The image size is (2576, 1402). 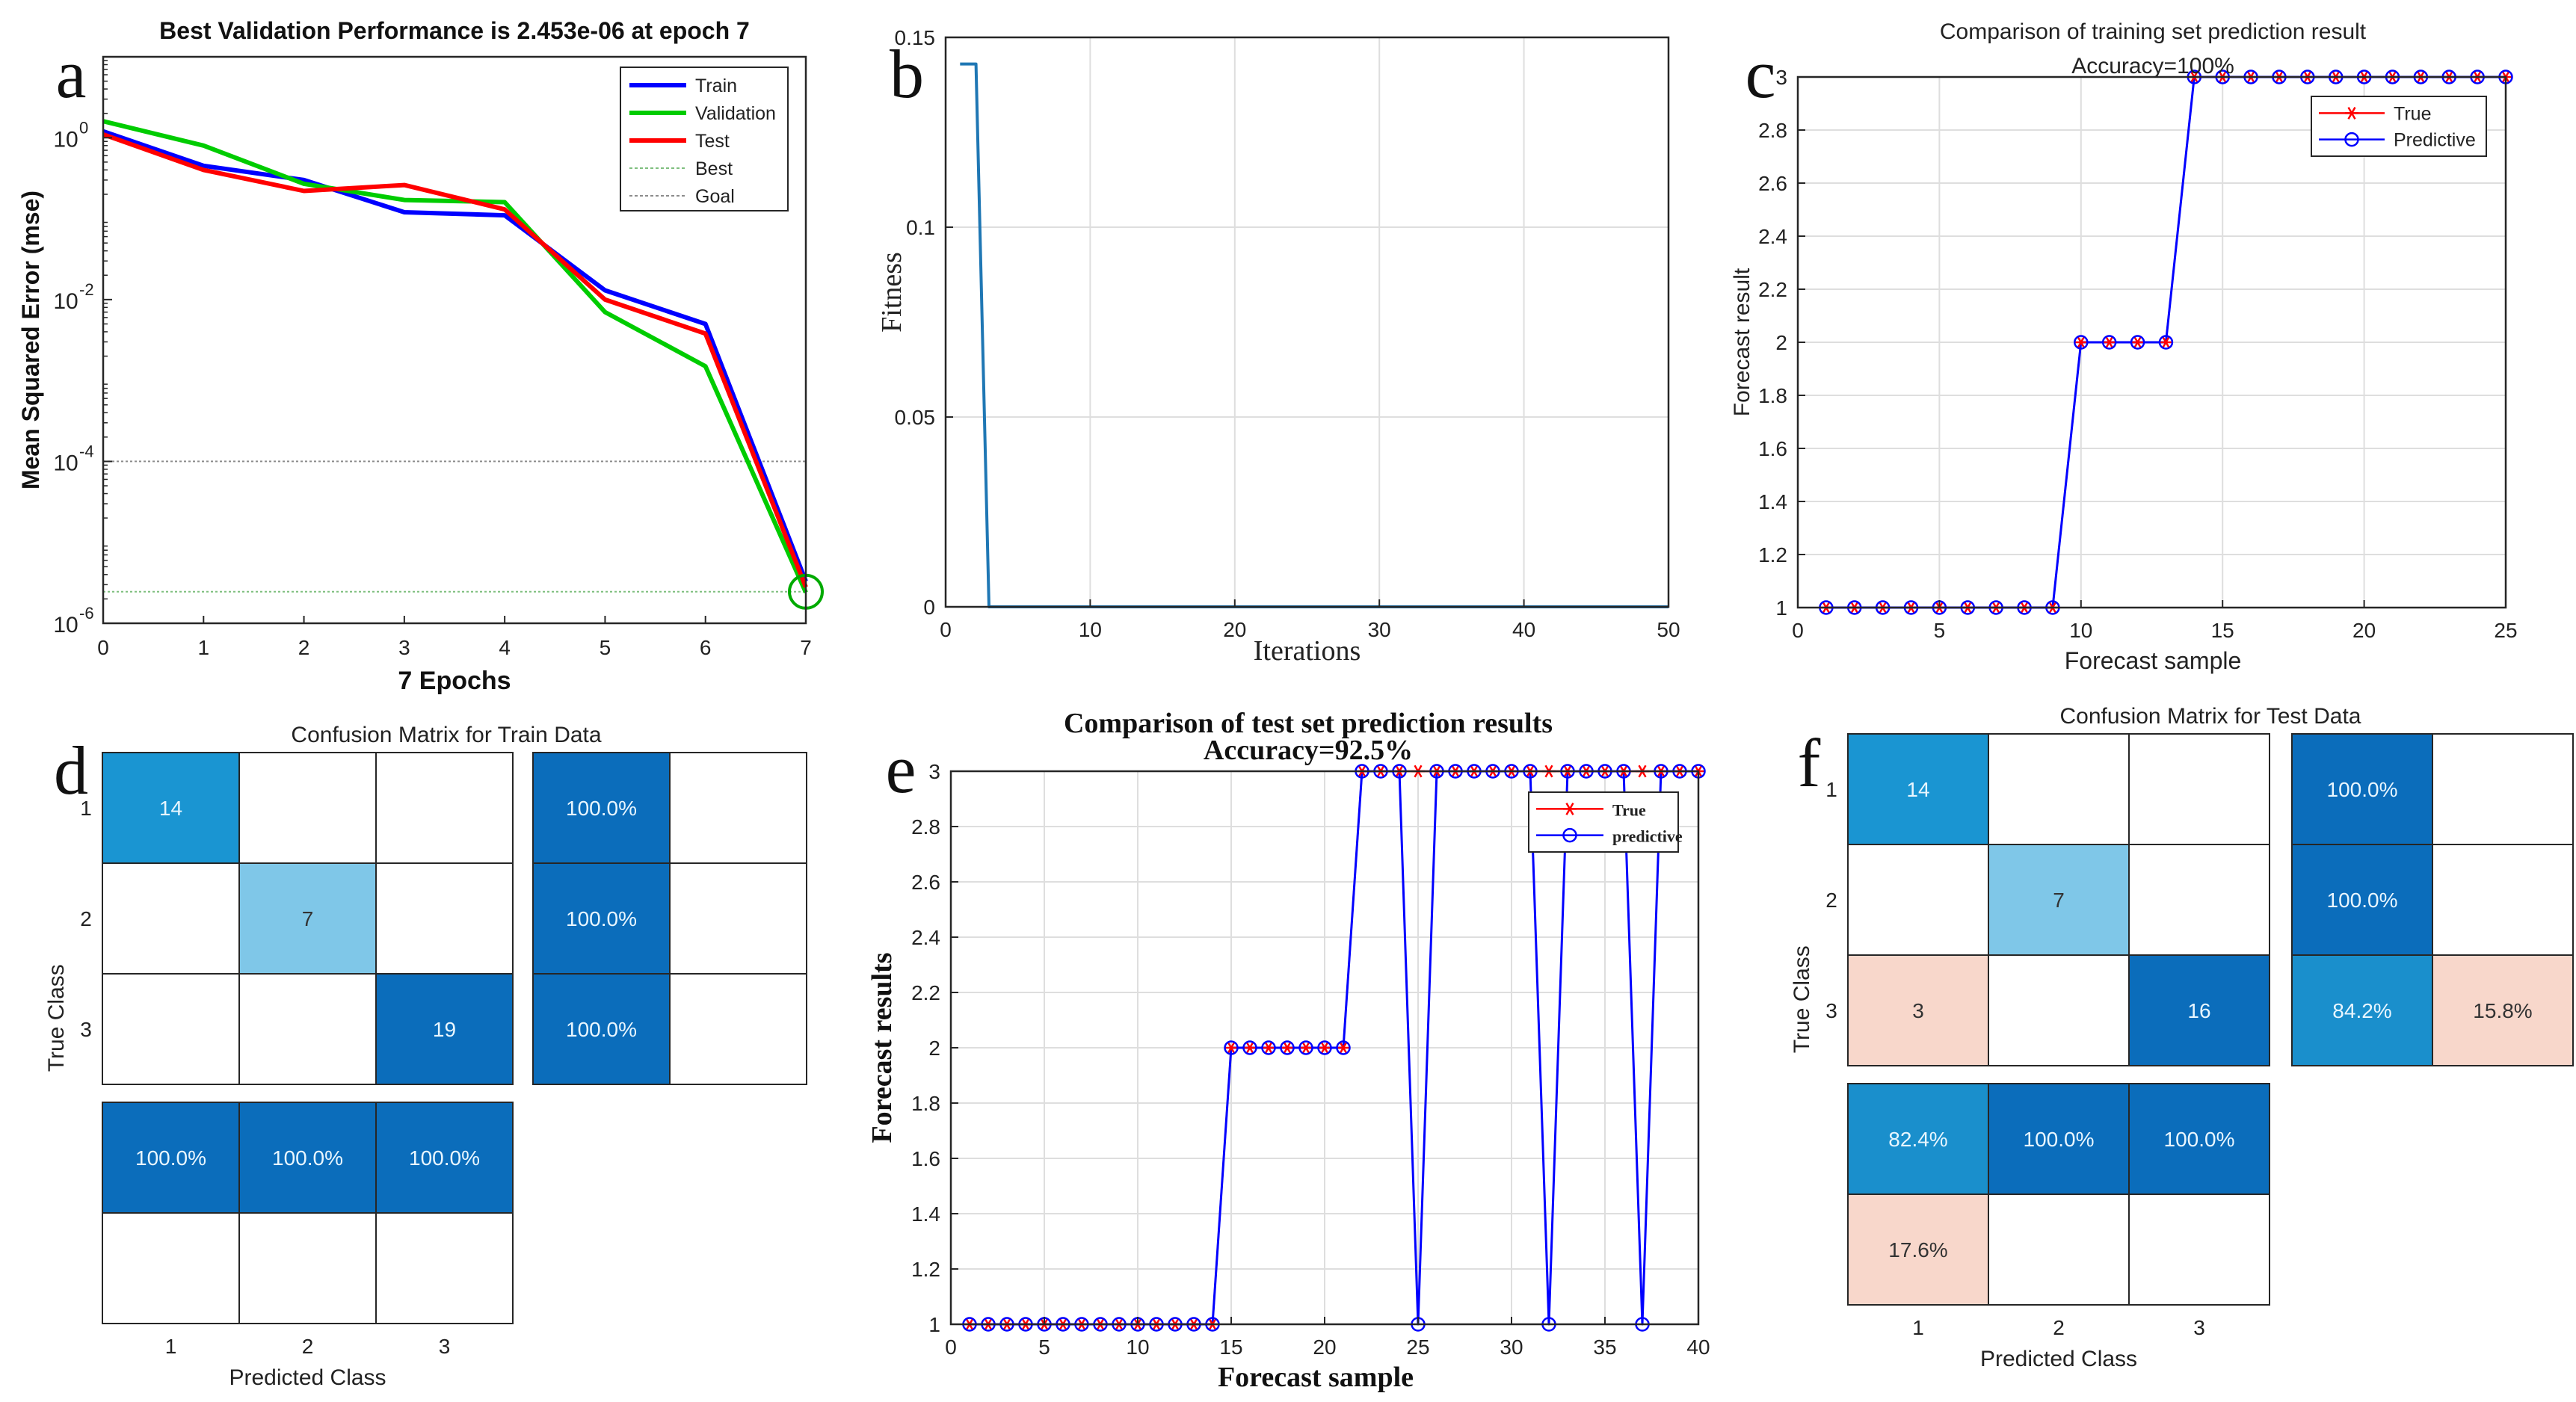 What do you see at coordinates (30, 340) in the screenshot?
I see `y-axis-label-a: Mean Squared Error (mse)` at bounding box center [30, 340].